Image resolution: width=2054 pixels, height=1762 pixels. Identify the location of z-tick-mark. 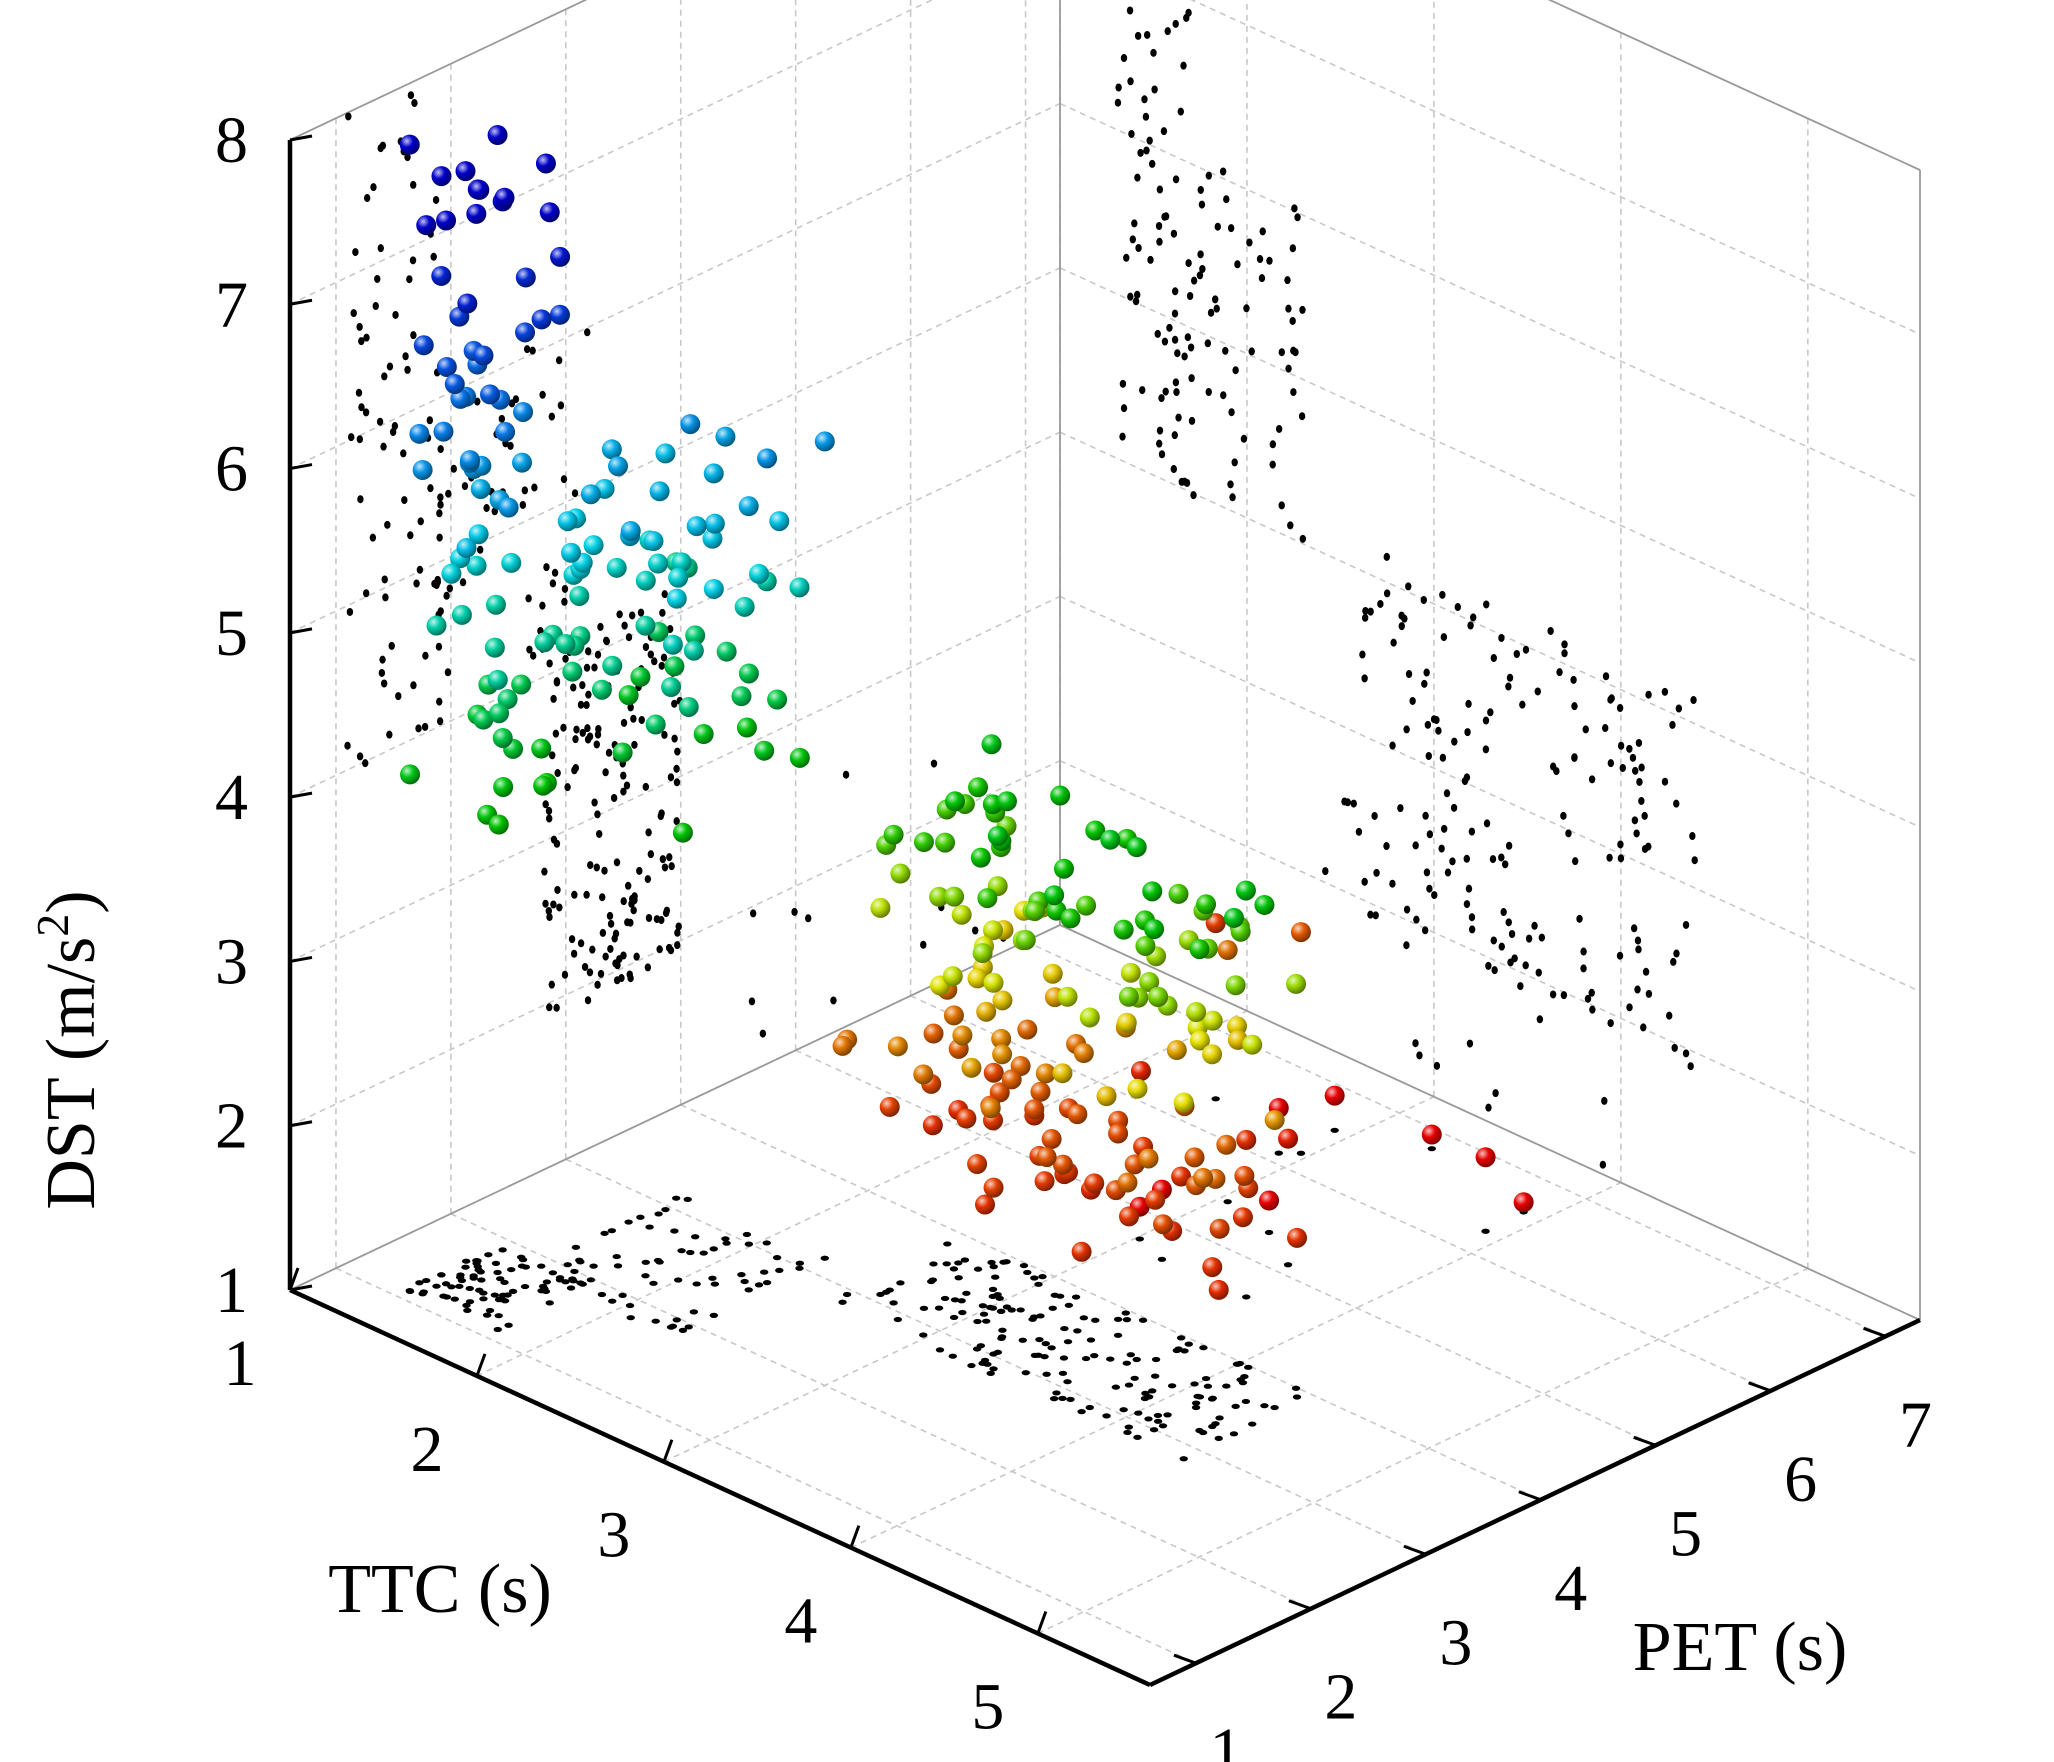
(301, 138).